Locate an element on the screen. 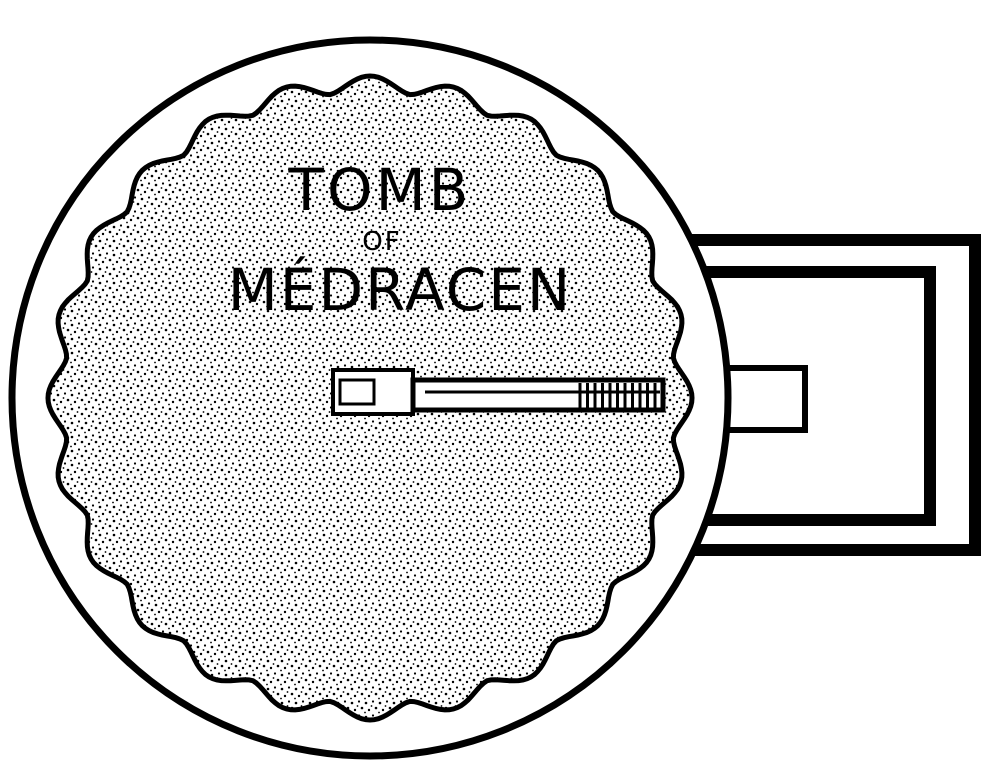 The width and height of the screenshot is (1000, 768). title-line-2: OF is located at coordinates (381, 242).